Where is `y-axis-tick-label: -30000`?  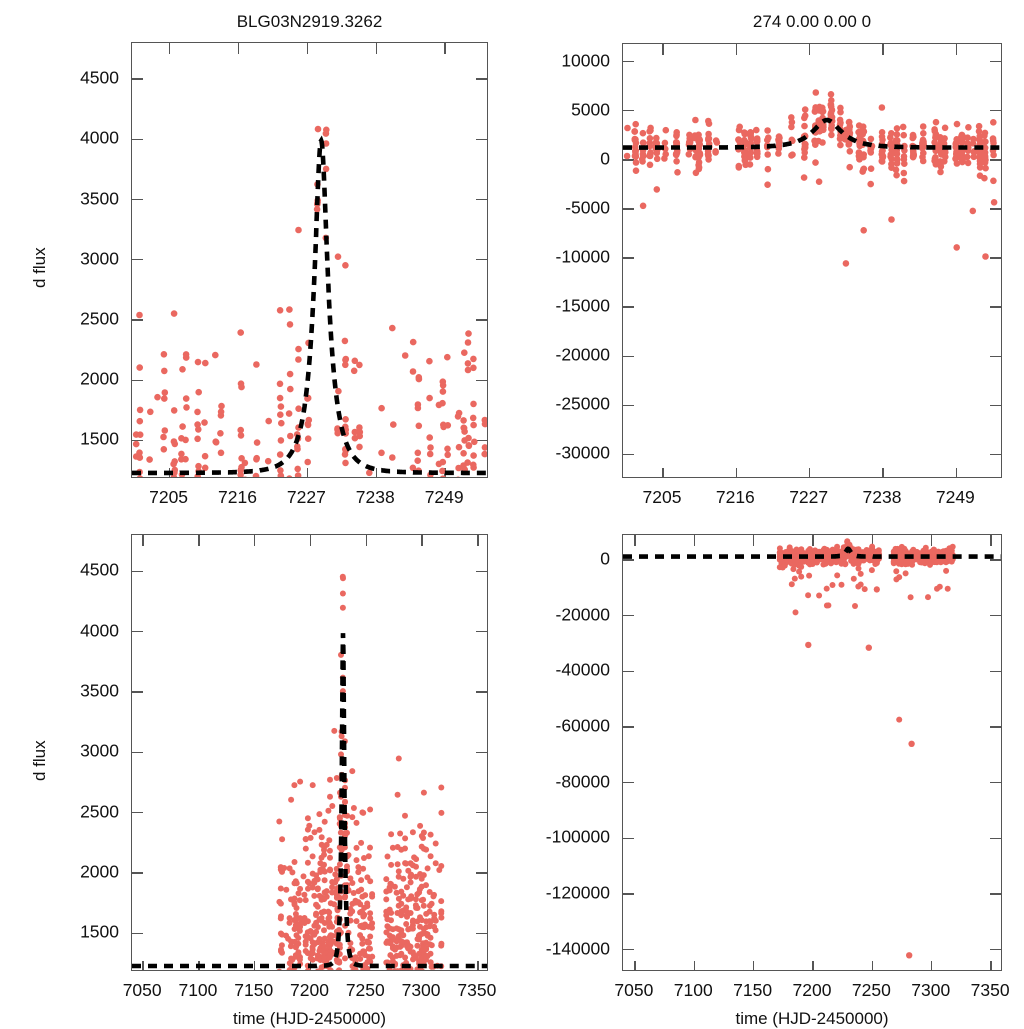 y-axis-tick-label: -30000 is located at coordinates (545, 453).